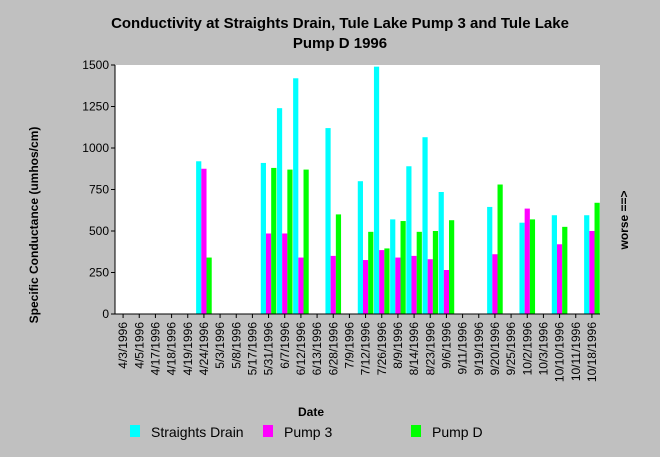 Image resolution: width=660 pixels, height=457 pixels. Describe the element at coordinates (414, 349) in the screenshot. I see `x-tick-label: 8/14/1996` at that location.